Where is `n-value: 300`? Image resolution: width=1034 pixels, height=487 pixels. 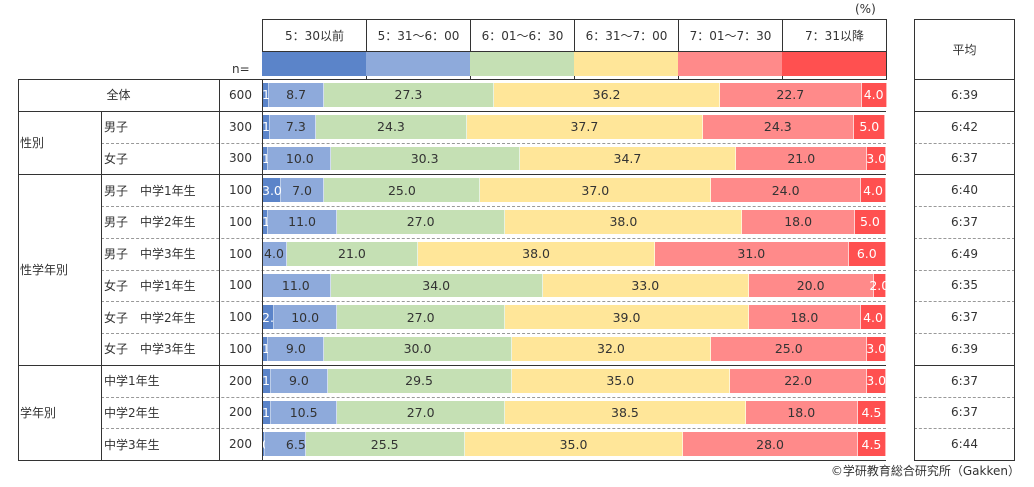 n-value: 300 is located at coordinates (240, 158).